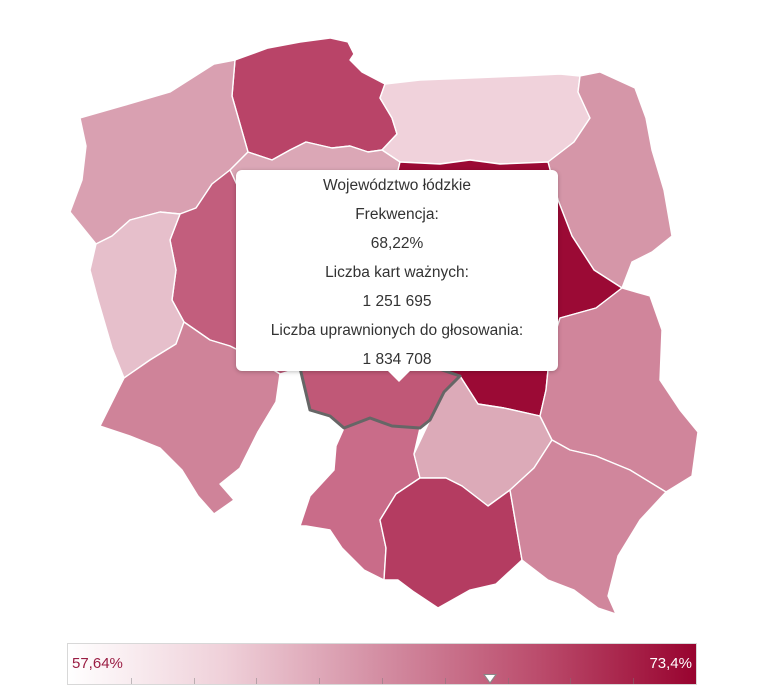  I want to click on legend-min-label: 57,64%, so click(97, 663).